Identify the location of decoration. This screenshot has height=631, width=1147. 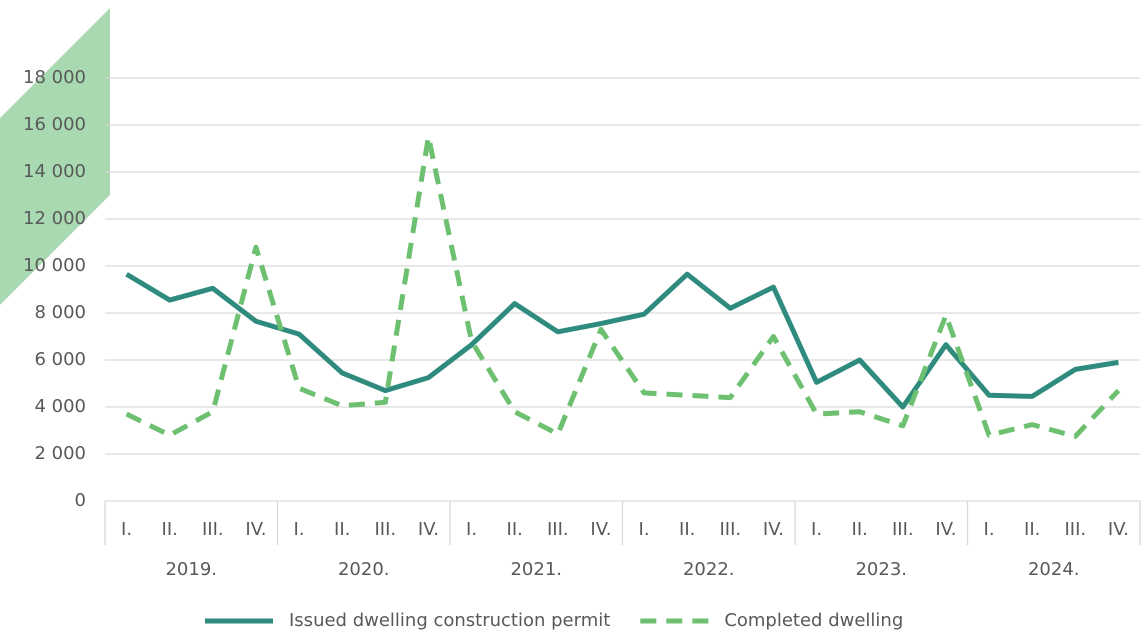
(55, 156).